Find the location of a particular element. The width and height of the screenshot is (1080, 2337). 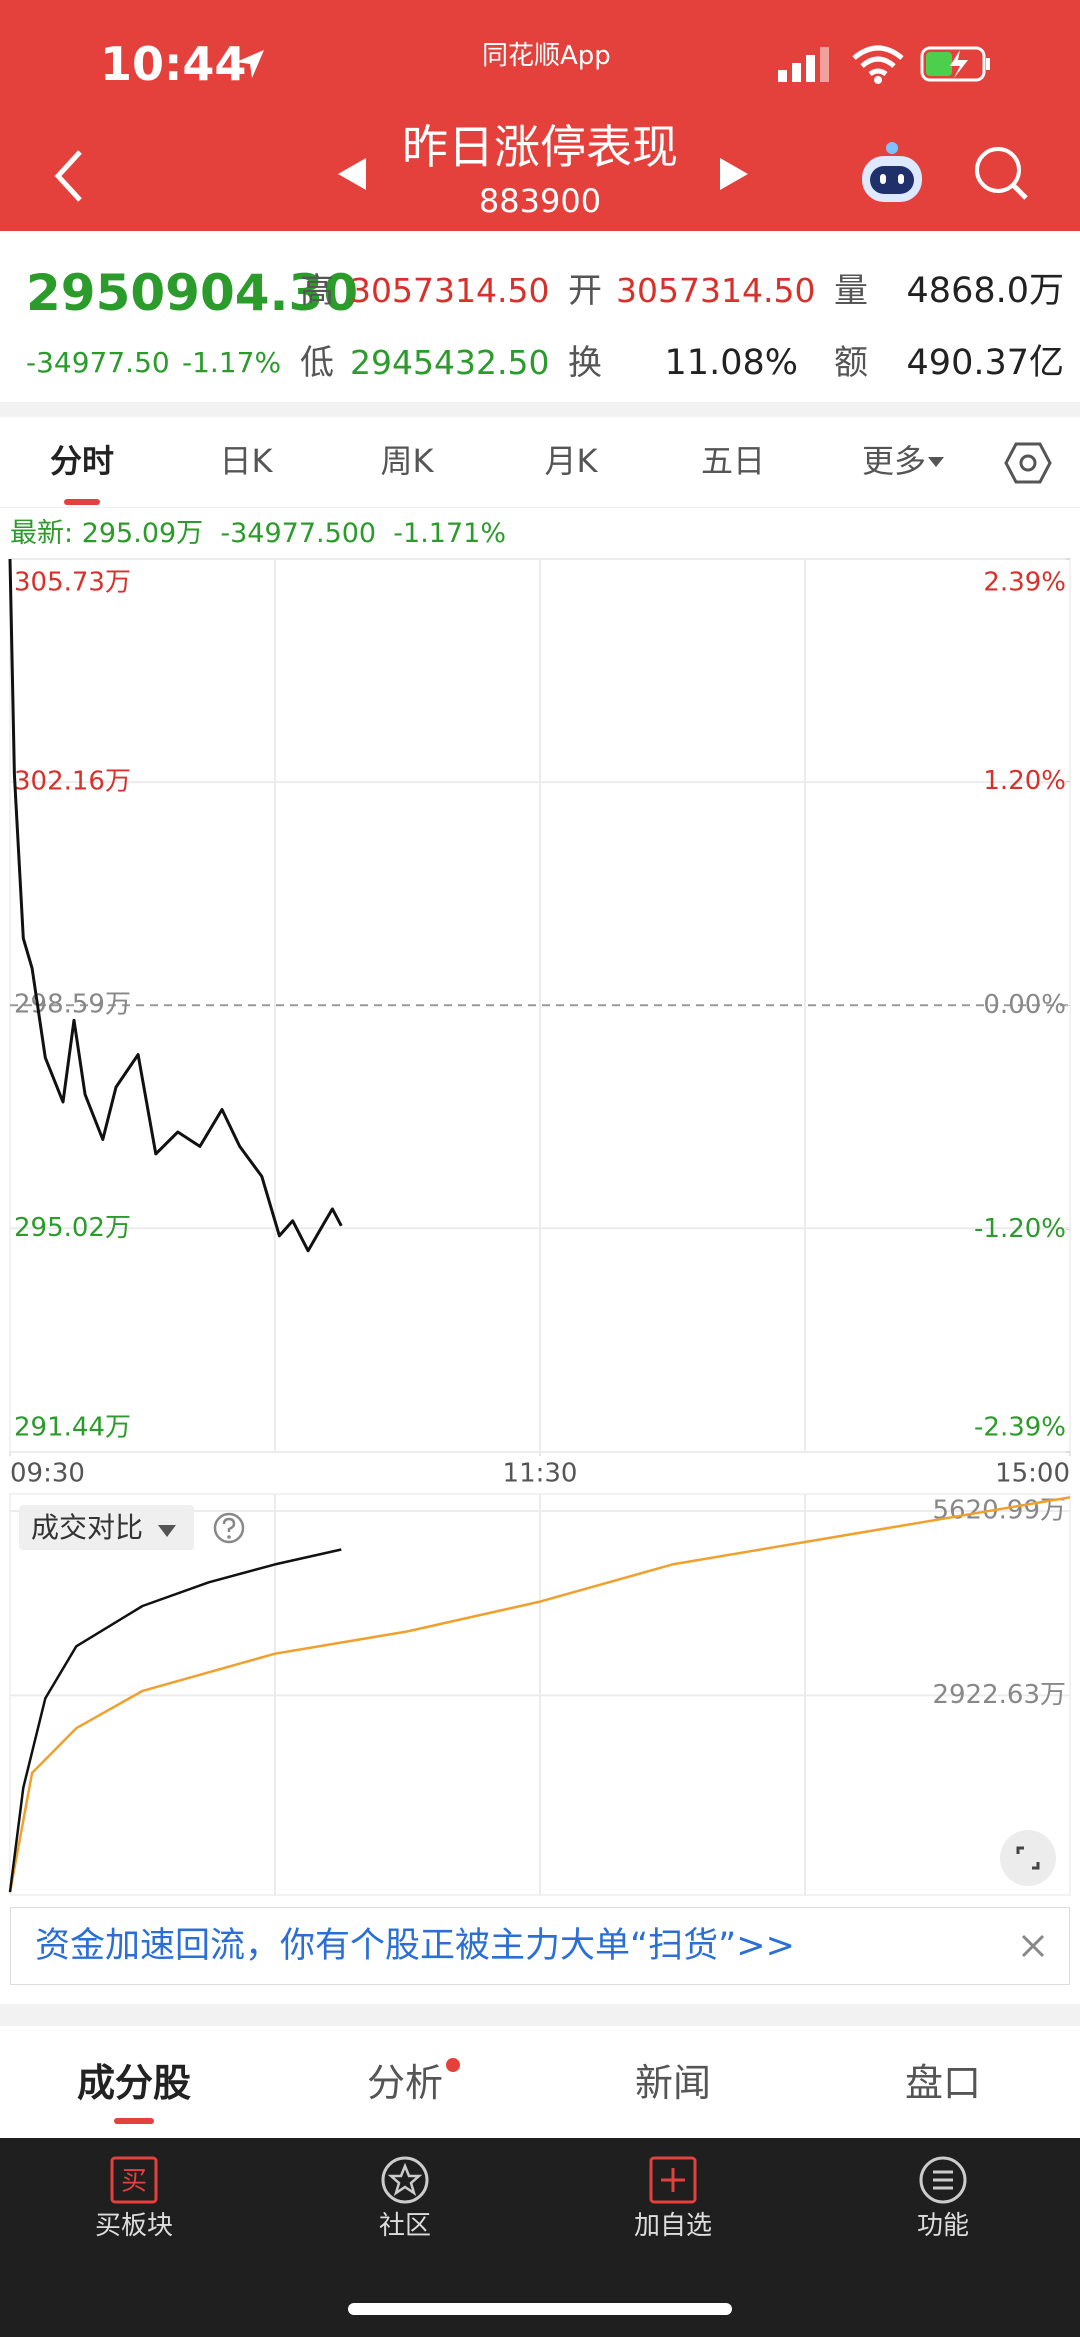

price: 2950904.30 is located at coordinates (192, 293).